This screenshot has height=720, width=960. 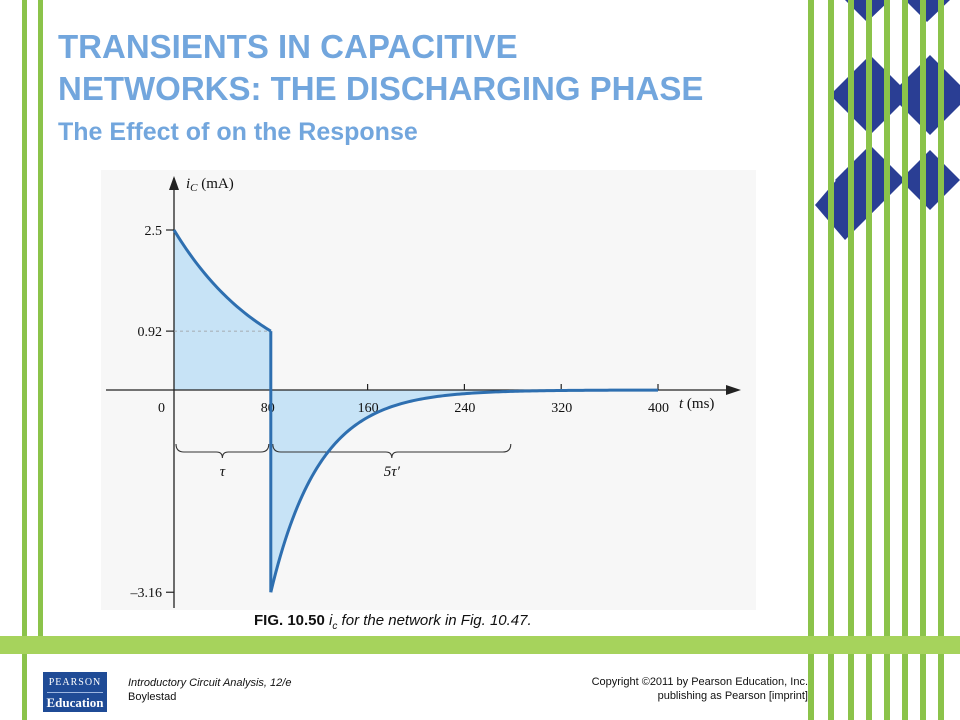 I want to click on x-tick-label-240: 240, so click(x=464, y=408).